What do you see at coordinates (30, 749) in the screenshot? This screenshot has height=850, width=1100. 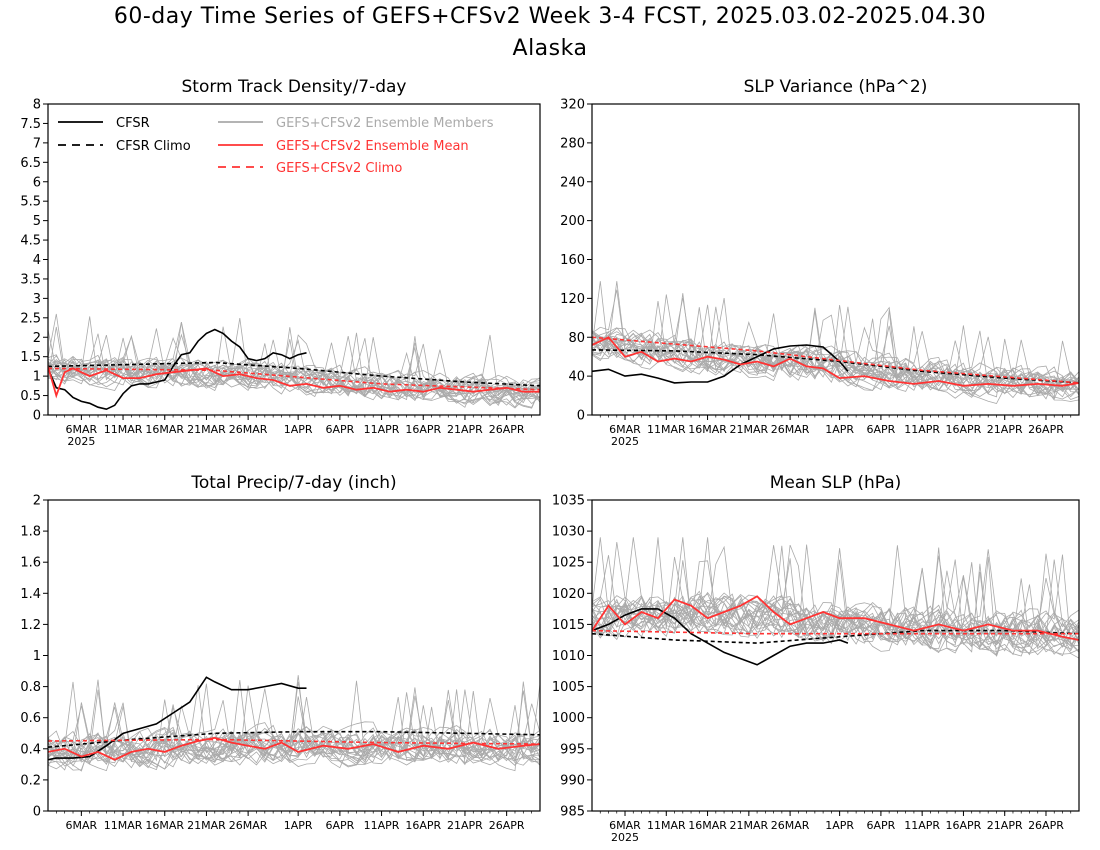 I see `y-tick-label: 0.4` at bounding box center [30, 749].